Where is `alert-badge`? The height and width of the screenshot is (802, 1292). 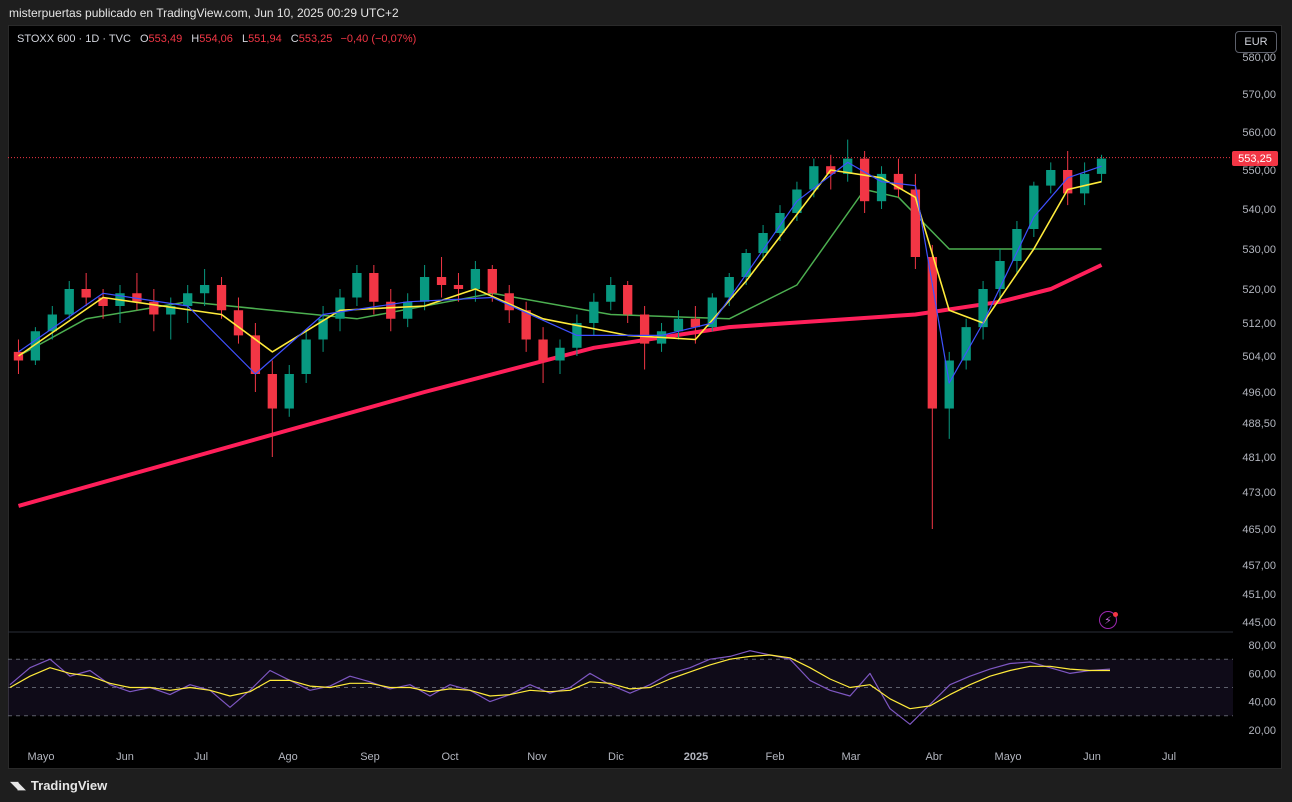 alert-badge is located at coordinates (1115, 614).